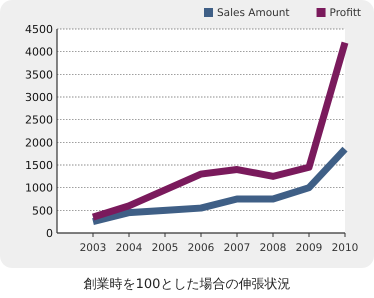  I want to click on y-tick-label: 2000, so click(39, 143).